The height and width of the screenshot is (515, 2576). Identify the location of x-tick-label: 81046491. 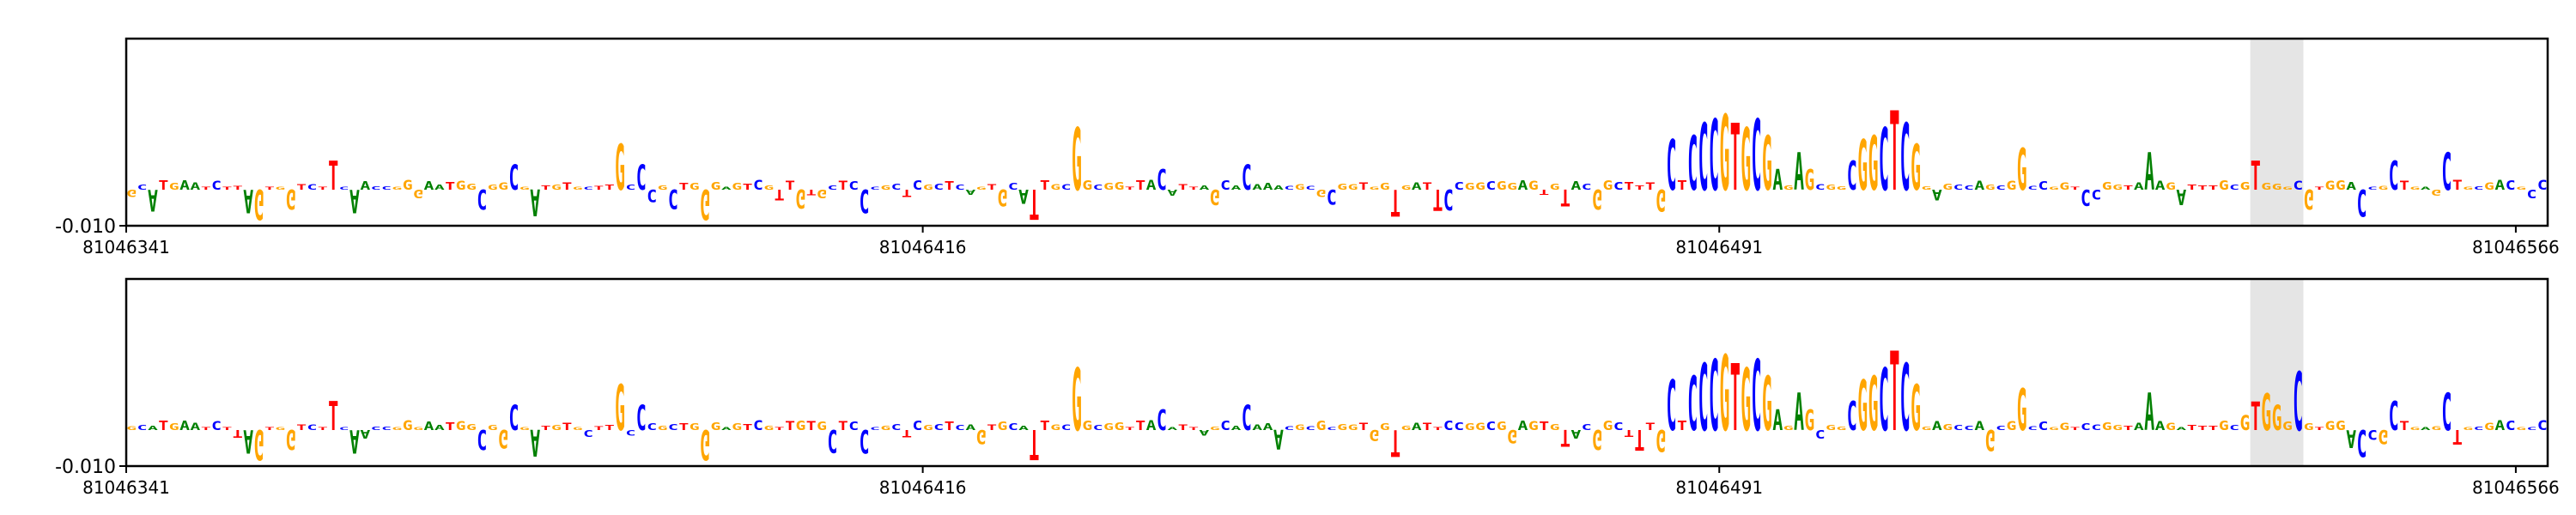
(1719, 247).